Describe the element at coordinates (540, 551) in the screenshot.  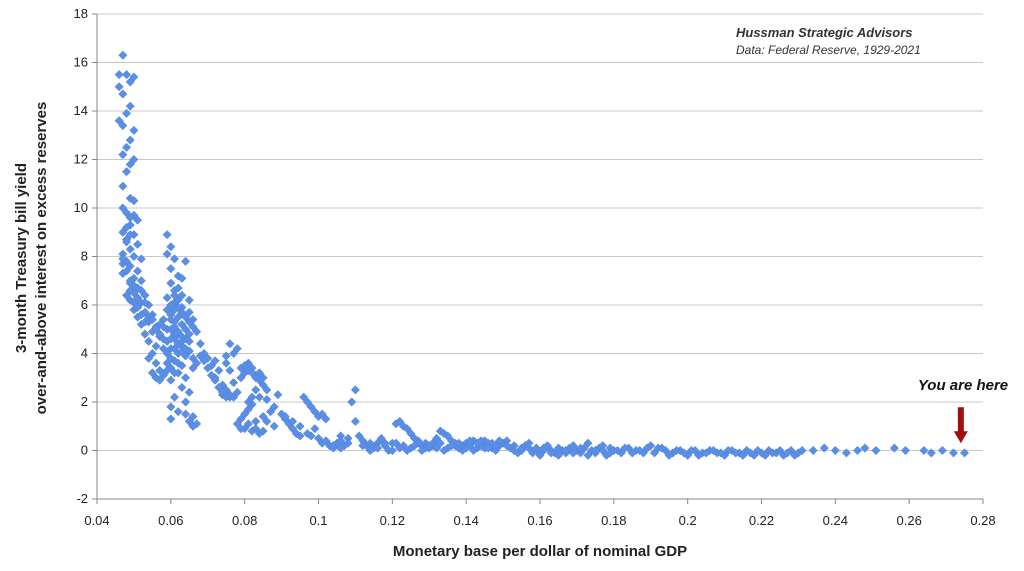
I see `x-axis-title: Monetary base per dollar of nominal GDP` at that location.